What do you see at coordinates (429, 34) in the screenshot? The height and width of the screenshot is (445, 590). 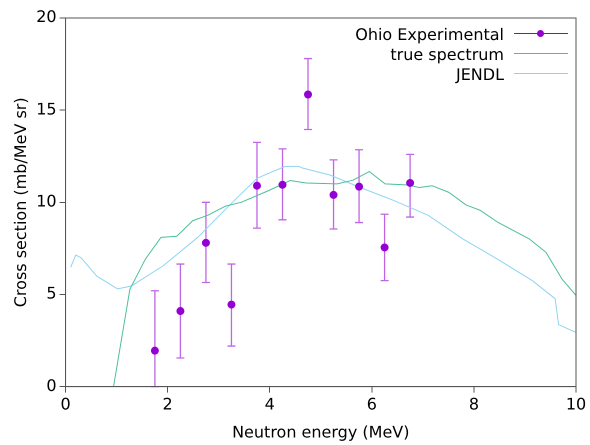 I see `legend-label: Ohio Experimental` at bounding box center [429, 34].